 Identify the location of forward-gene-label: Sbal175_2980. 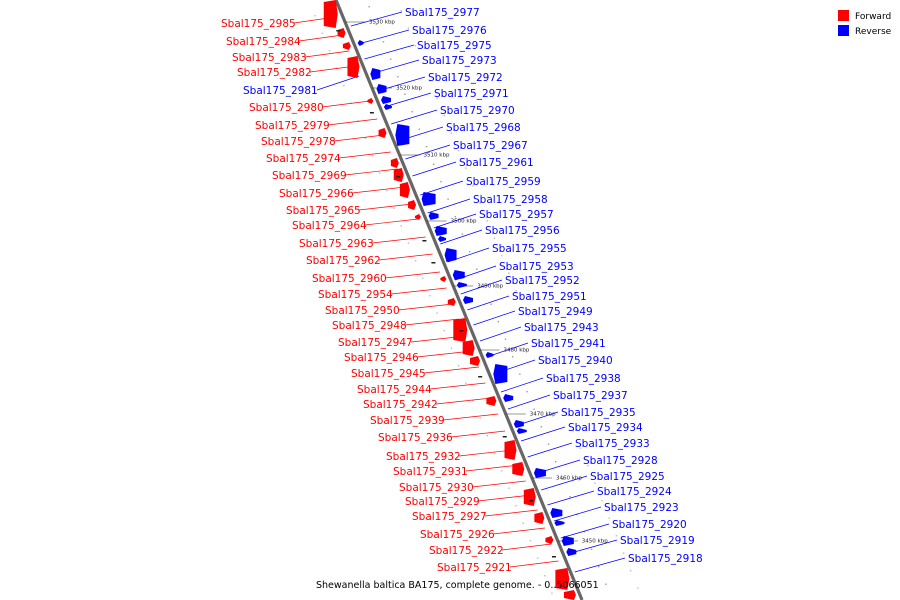
(286, 108).